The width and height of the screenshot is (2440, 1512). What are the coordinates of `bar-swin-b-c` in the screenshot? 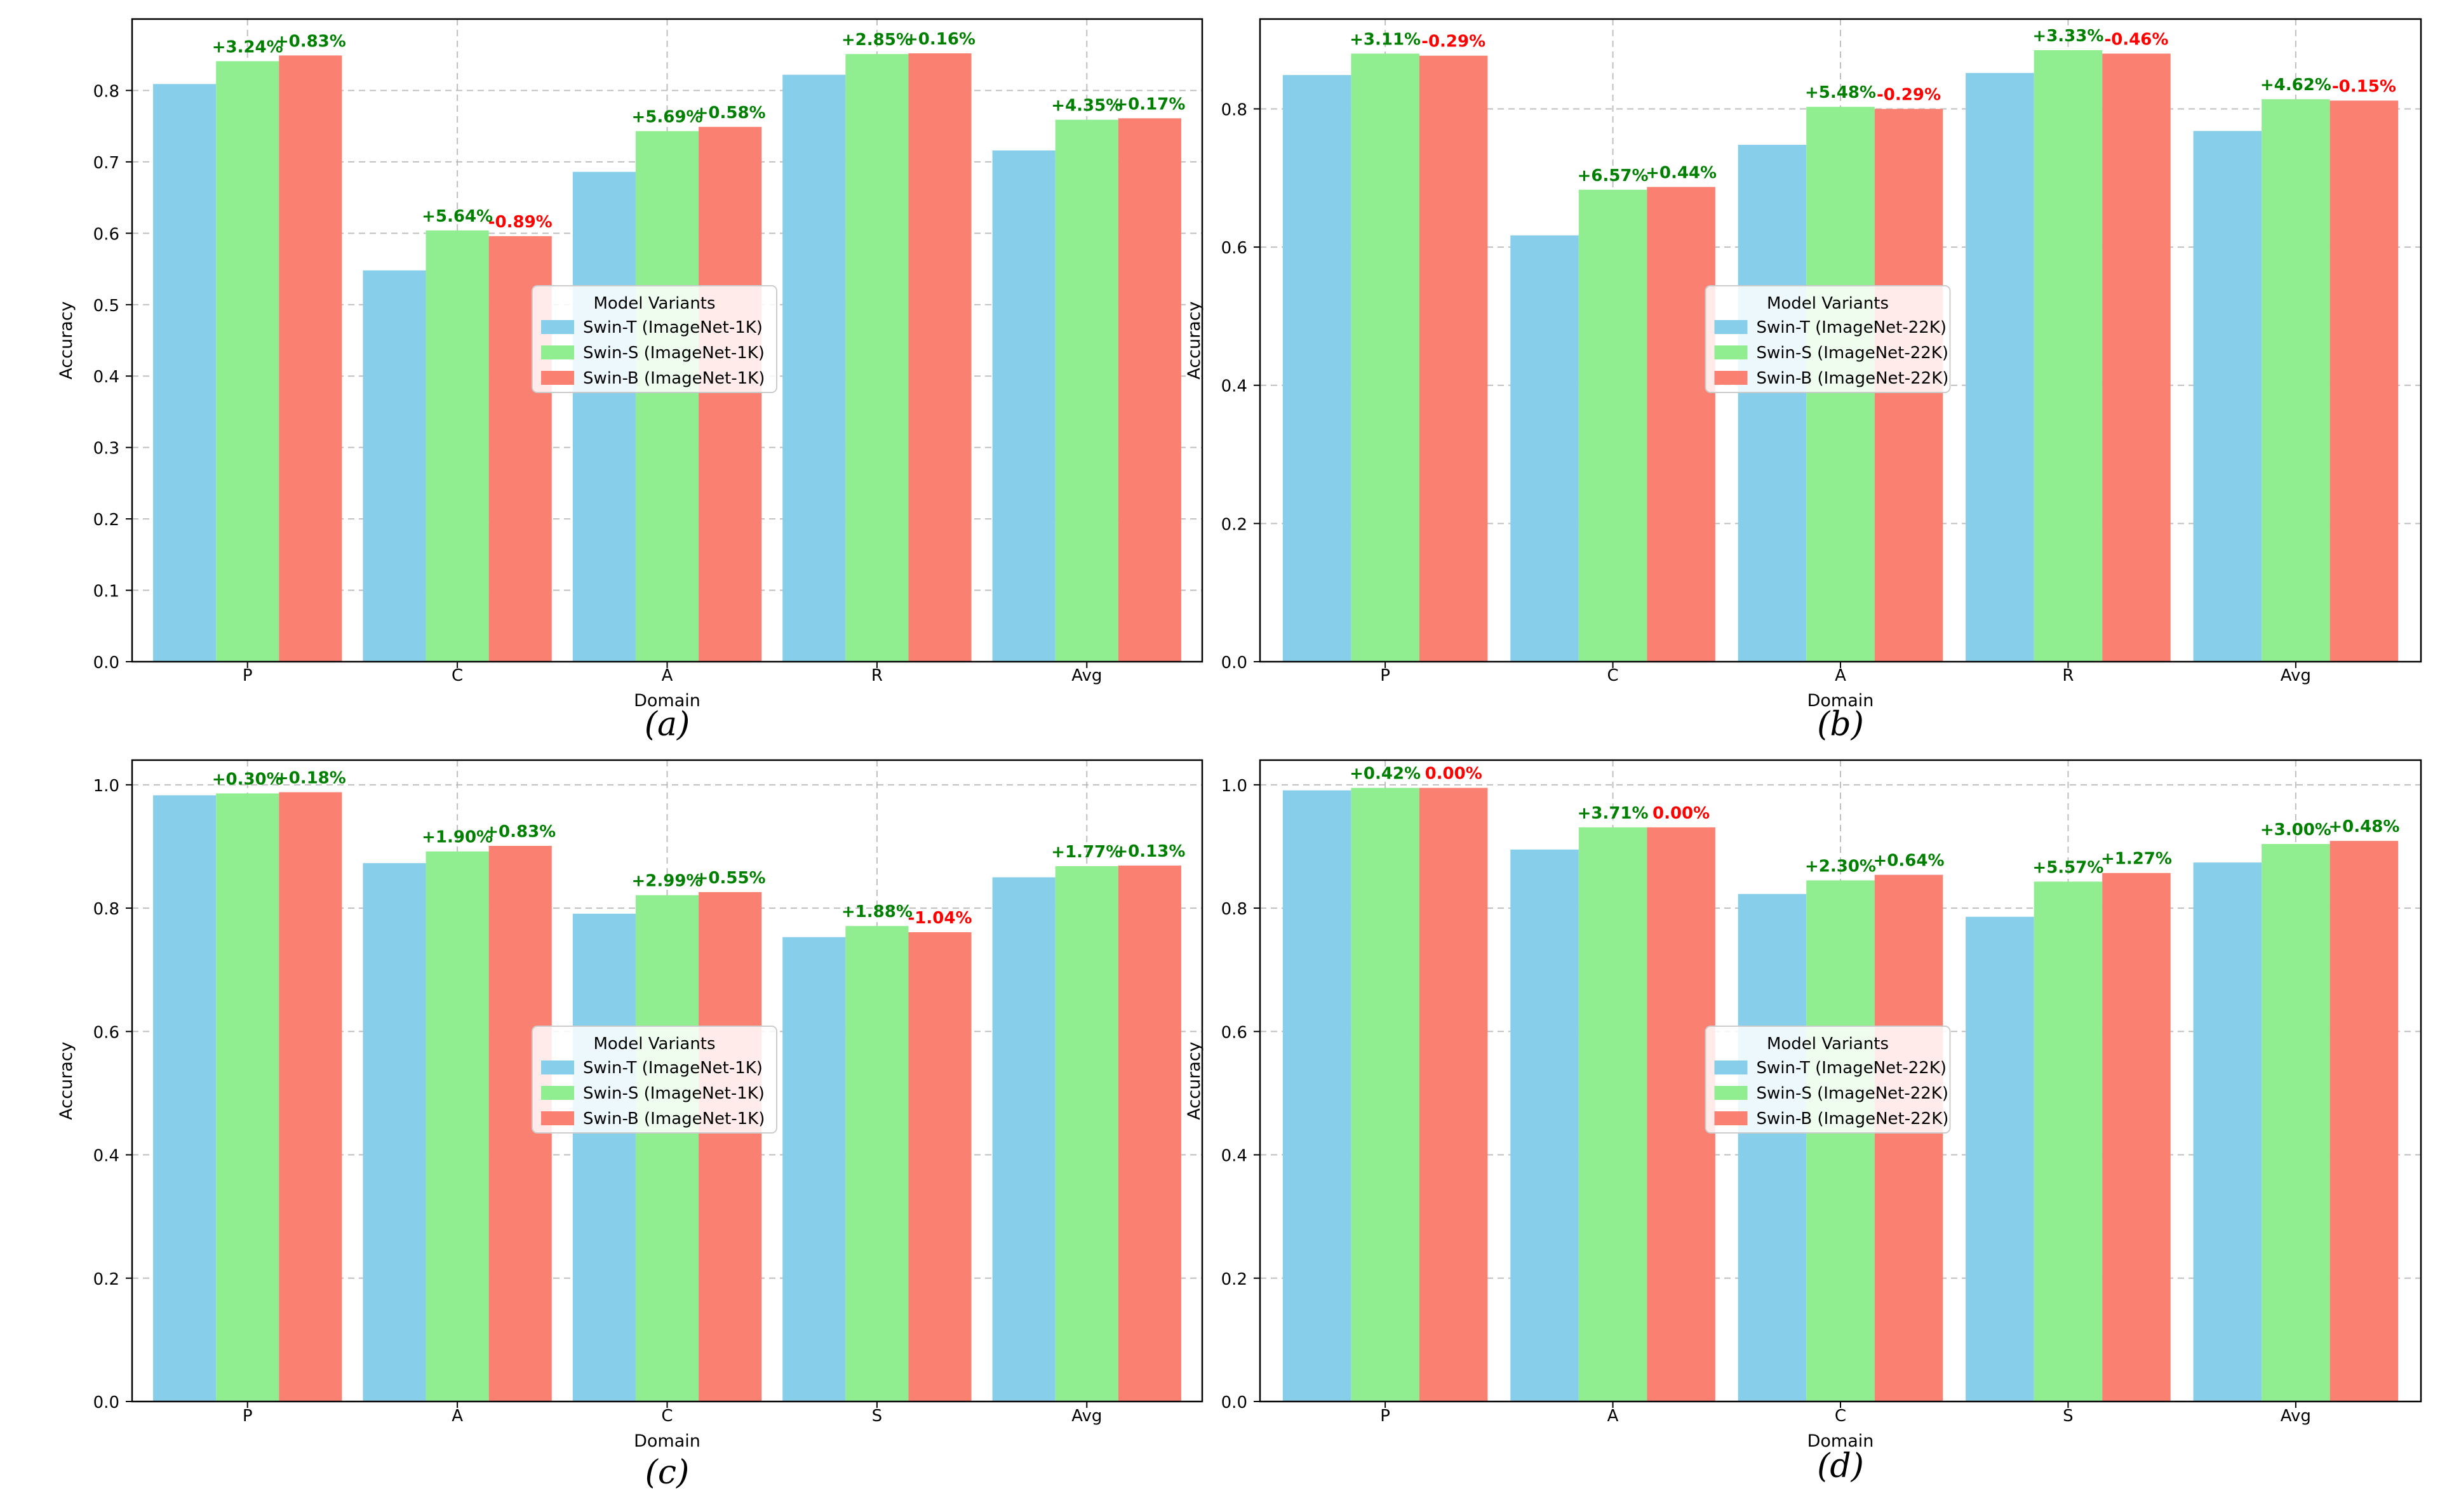 It's located at (1681, 424).